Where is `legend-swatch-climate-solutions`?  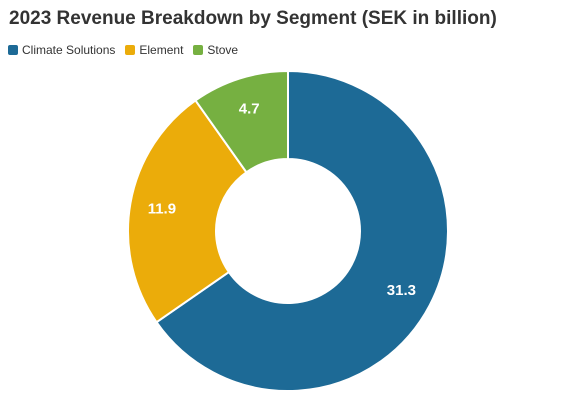
legend-swatch-climate-solutions is located at coordinates (13, 50).